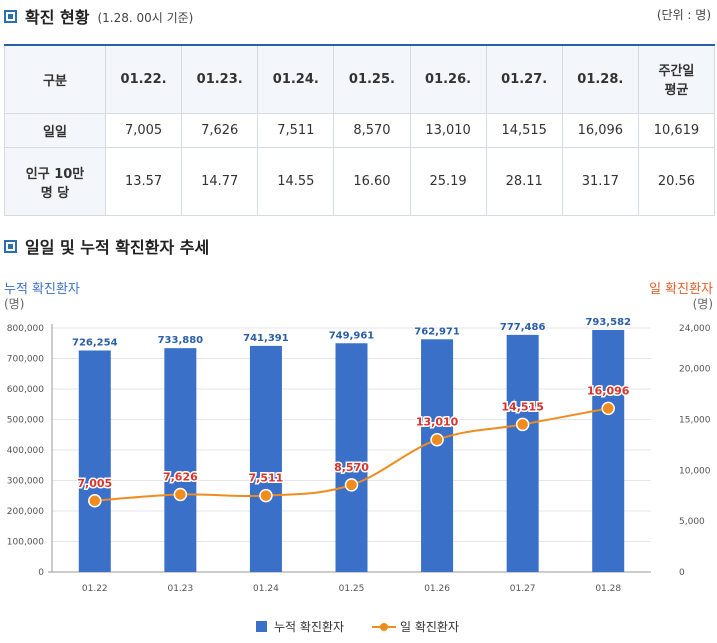 The height and width of the screenshot is (643, 717). I want to click on left-axis-unit: (명), so click(14, 304).